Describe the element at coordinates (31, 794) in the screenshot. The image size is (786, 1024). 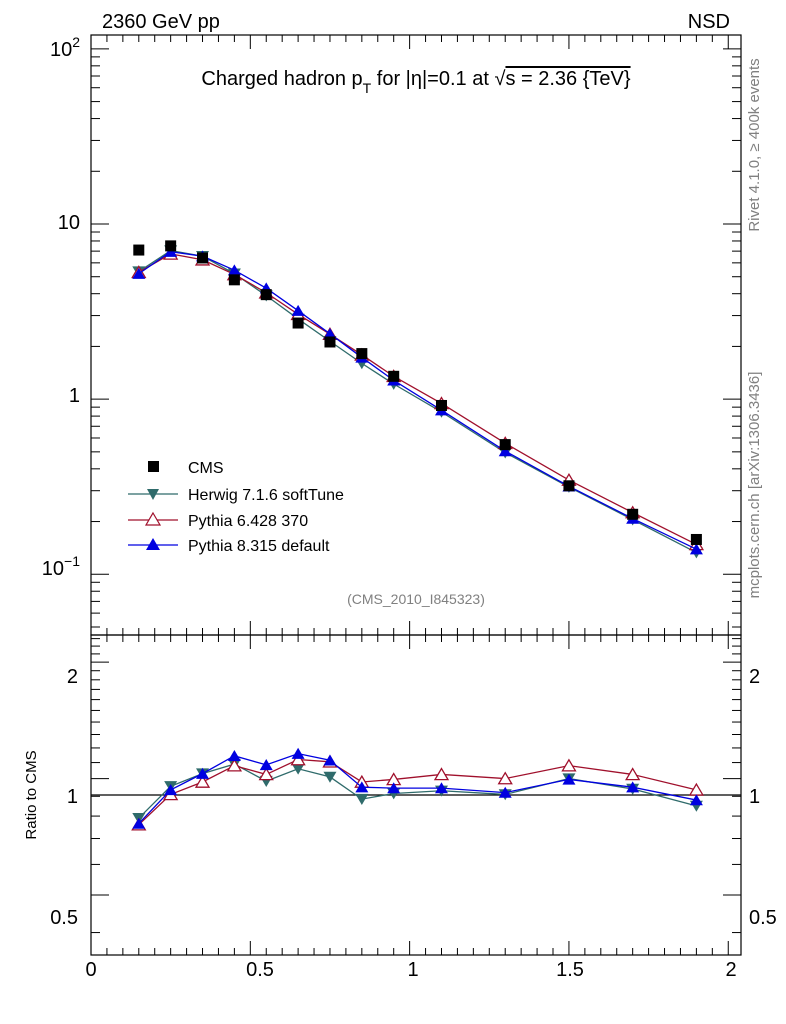
I see `ratio-y-axis-label: Ratio to CMS` at that location.